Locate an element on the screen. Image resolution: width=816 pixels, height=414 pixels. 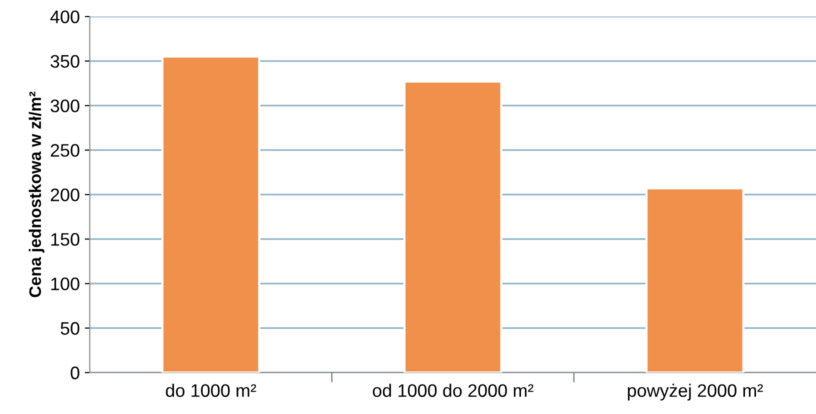
y-tick-label: 150 is located at coordinates (65, 239).